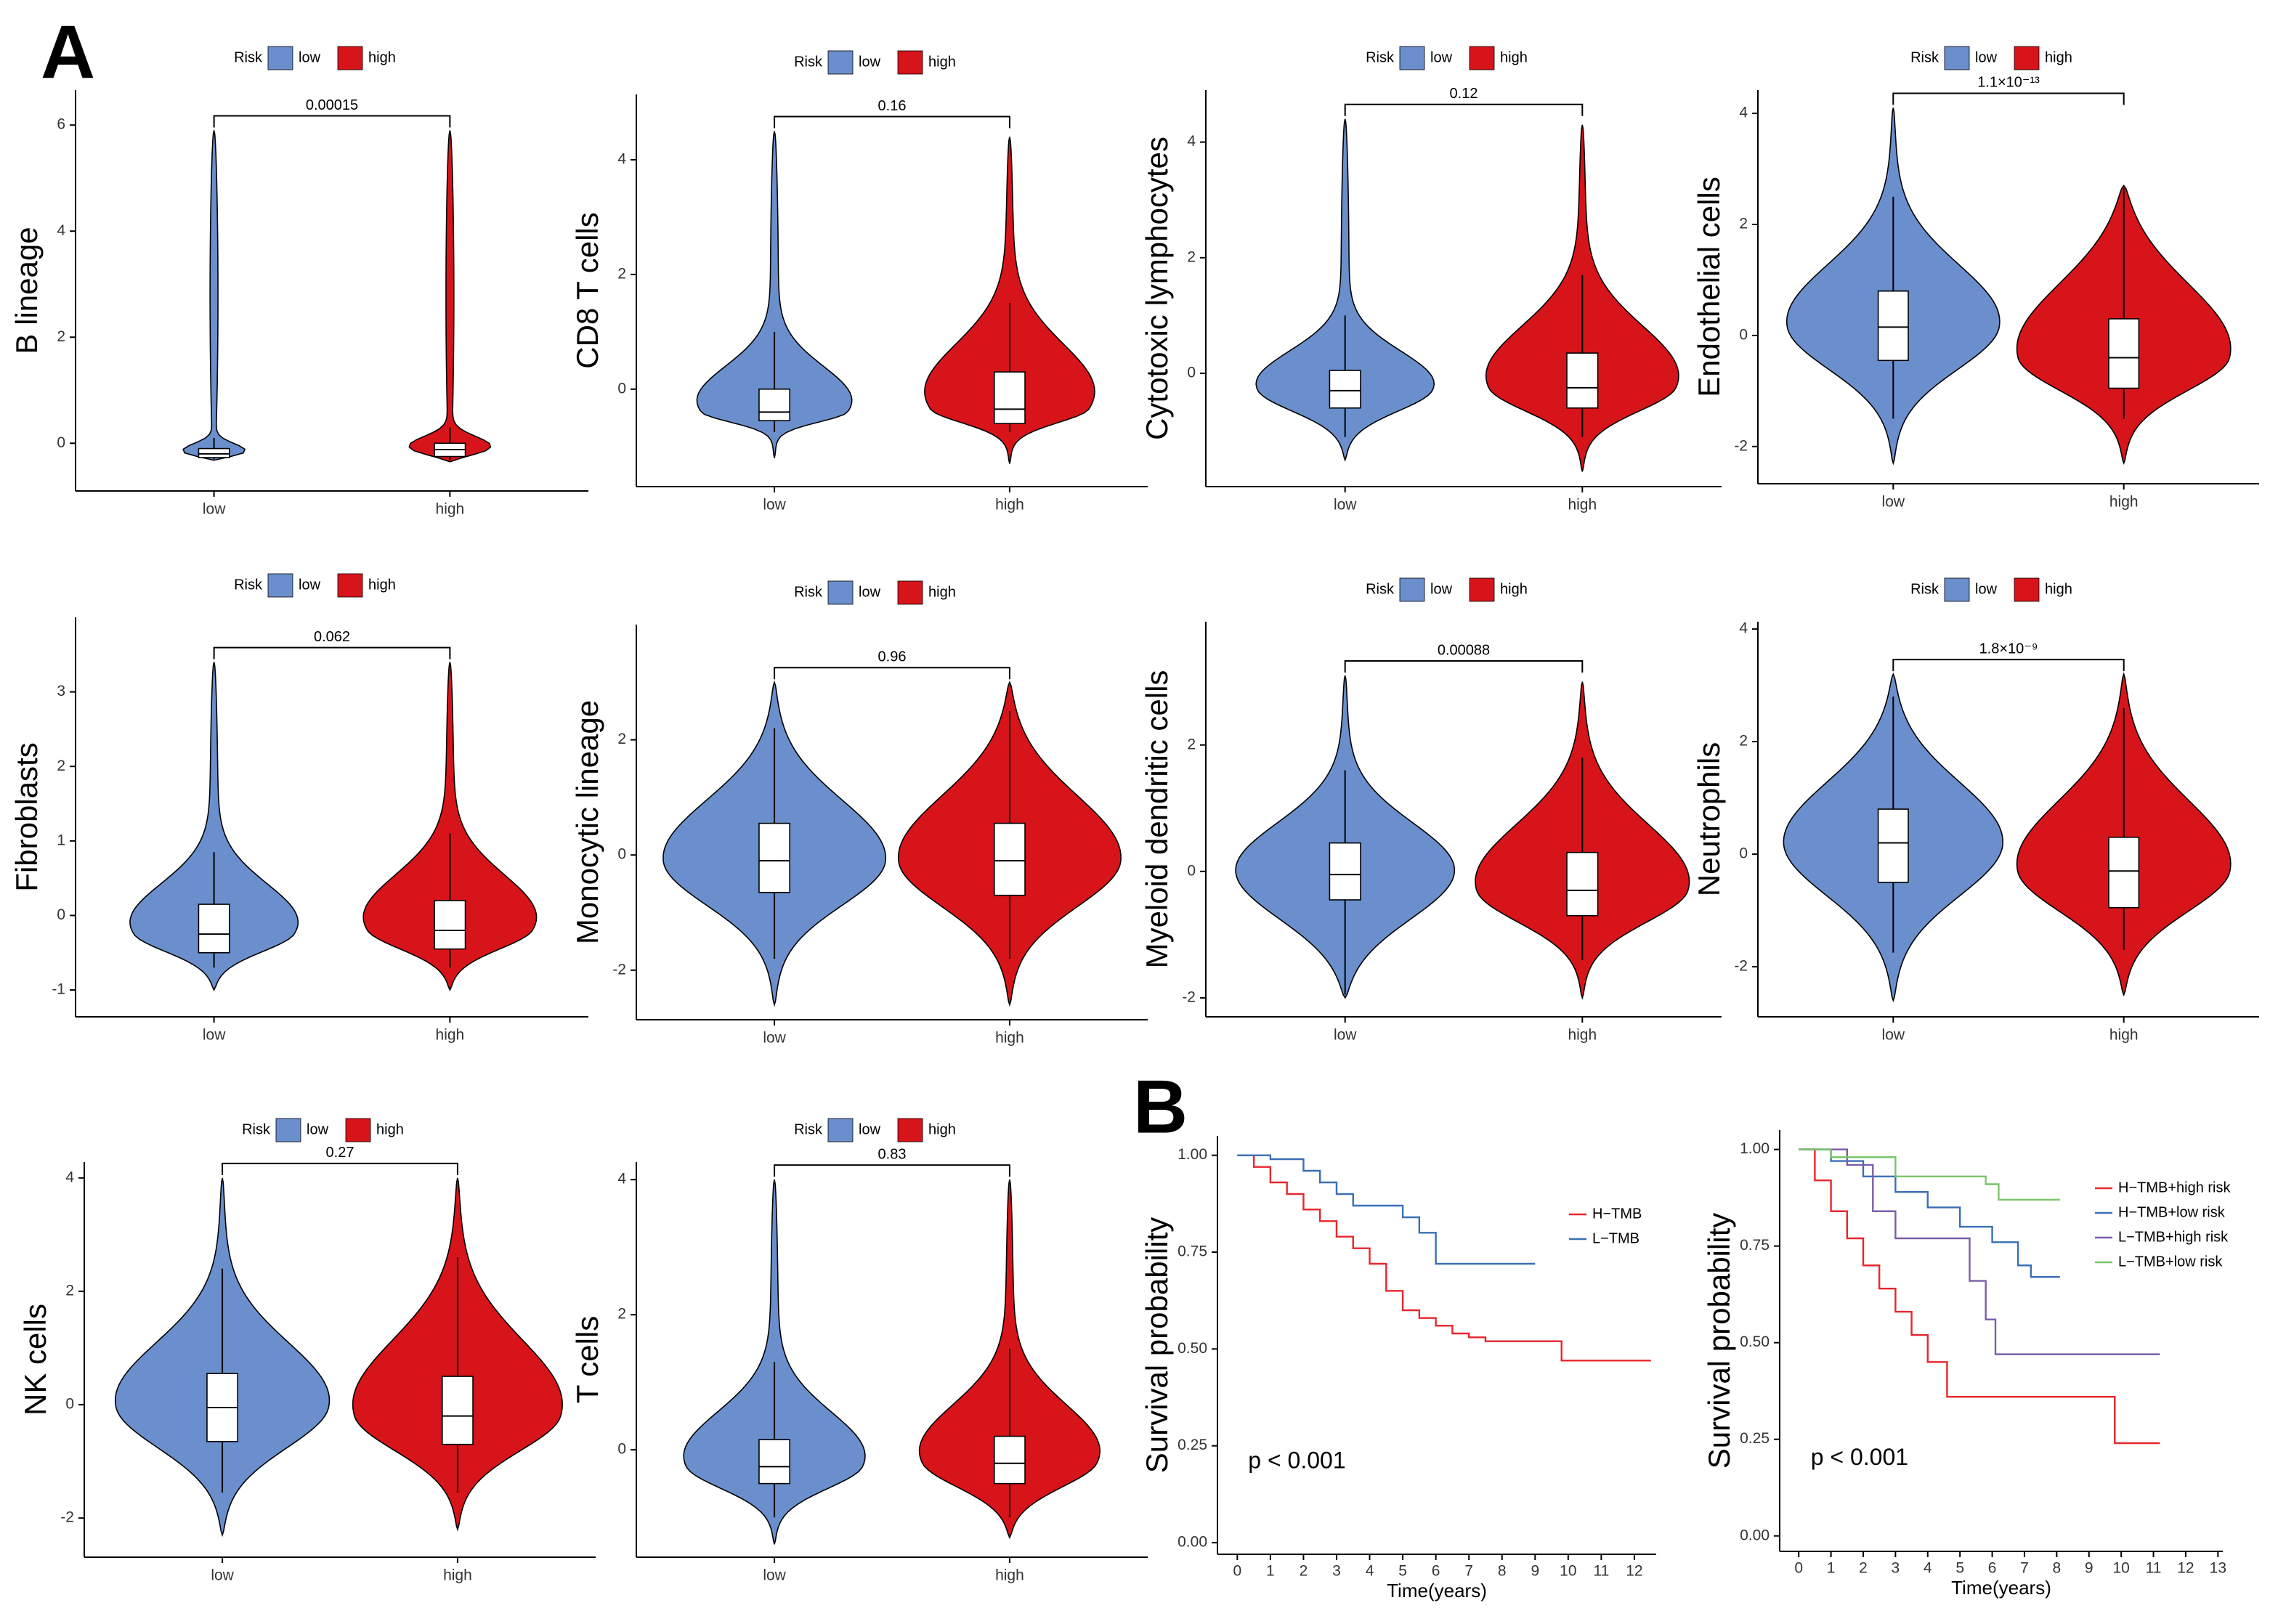 The width and height of the screenshot is (2278, 1624). Describe the element at coordinates (61, 125) in the screenshot. I see `y-tick-label: 6` at that location.